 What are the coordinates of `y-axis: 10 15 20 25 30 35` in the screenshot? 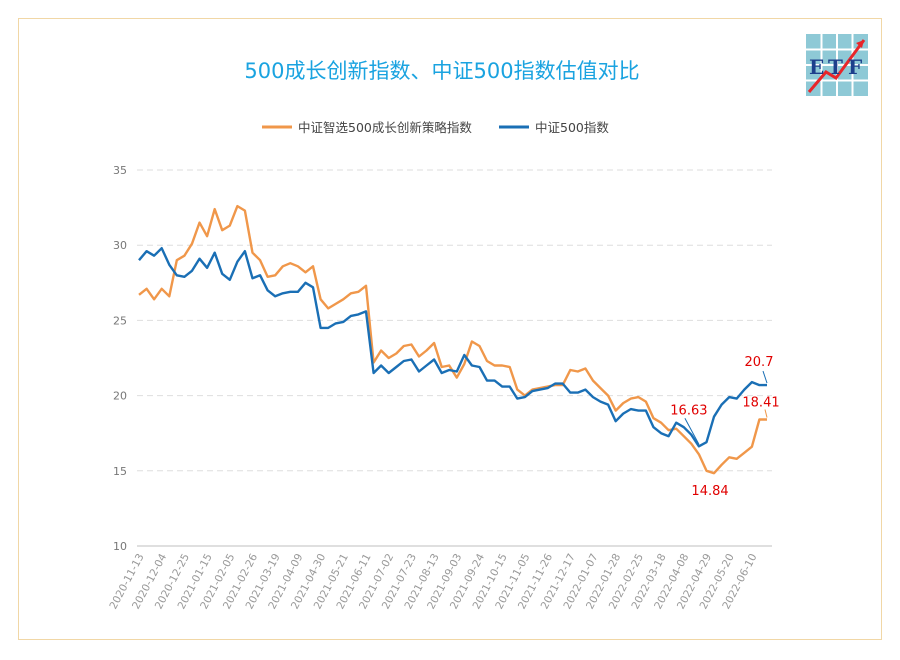 It's located at (120, 358).